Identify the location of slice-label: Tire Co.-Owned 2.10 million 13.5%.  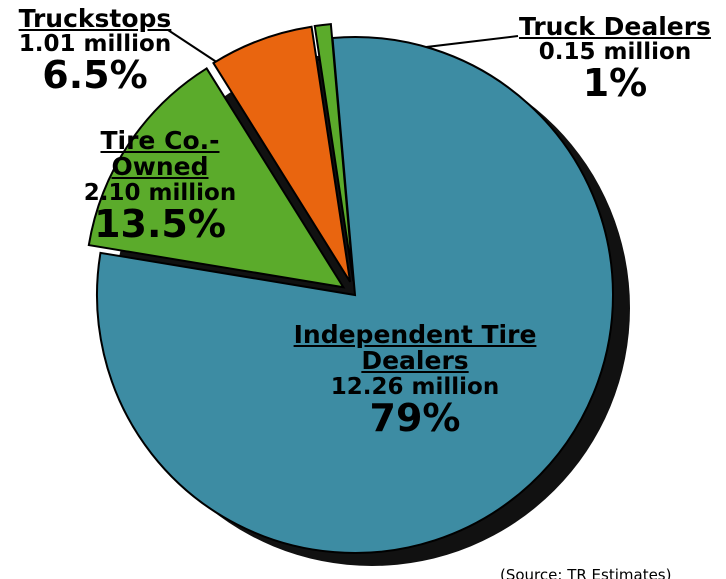
(160, 186).